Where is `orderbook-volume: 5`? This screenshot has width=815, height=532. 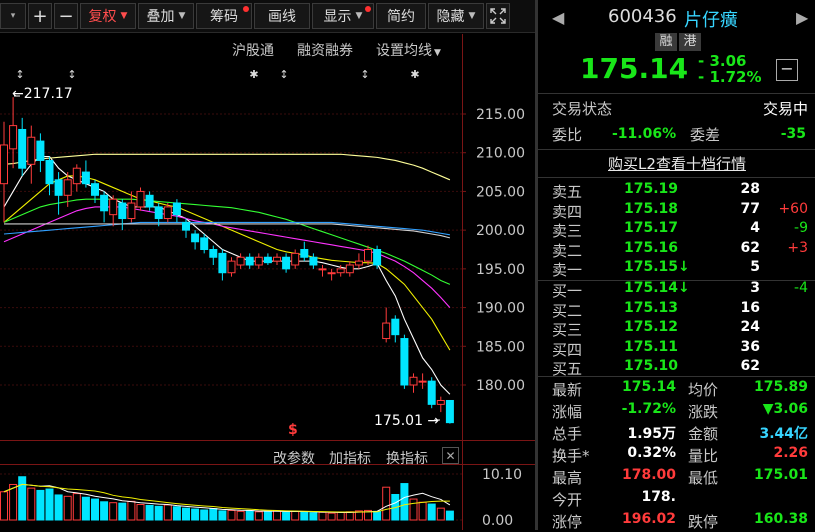
orderbook-volume: 5 is located at coordinates (755, 267).